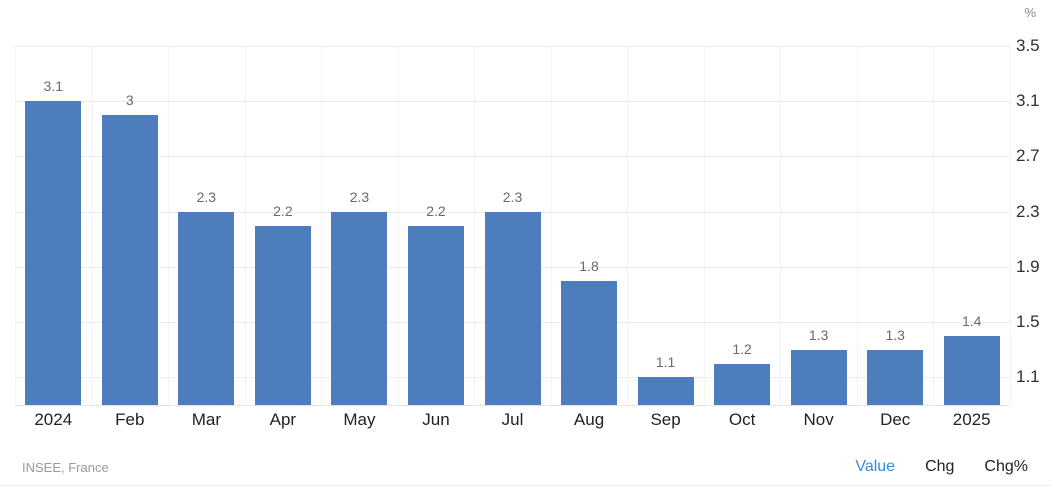 The width and height of the screenshot is (1052, 486). Describe the element at coordinates (282, 315) in the screenshot. I see `bar-apr` at that location.